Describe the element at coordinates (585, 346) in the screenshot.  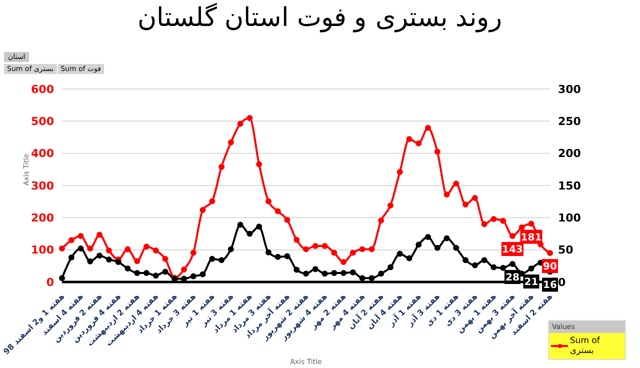
I see `legend-label: Sum of بستری` at that location.